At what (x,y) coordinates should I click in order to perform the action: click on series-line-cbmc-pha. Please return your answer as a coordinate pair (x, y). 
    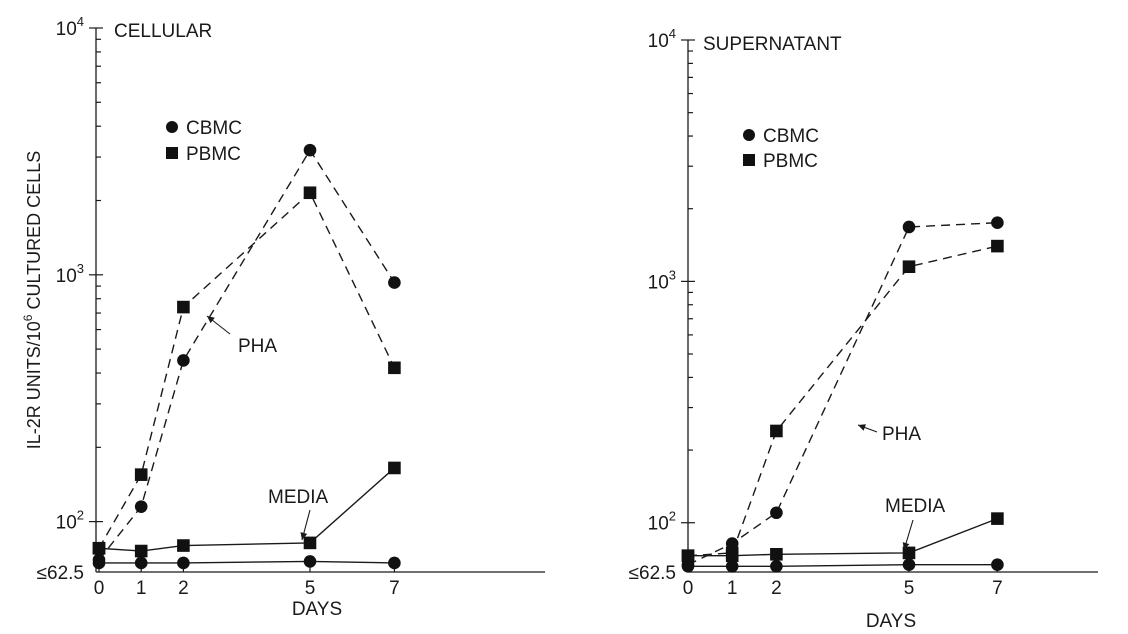
    Looking at the image, I should click on (842, 394).